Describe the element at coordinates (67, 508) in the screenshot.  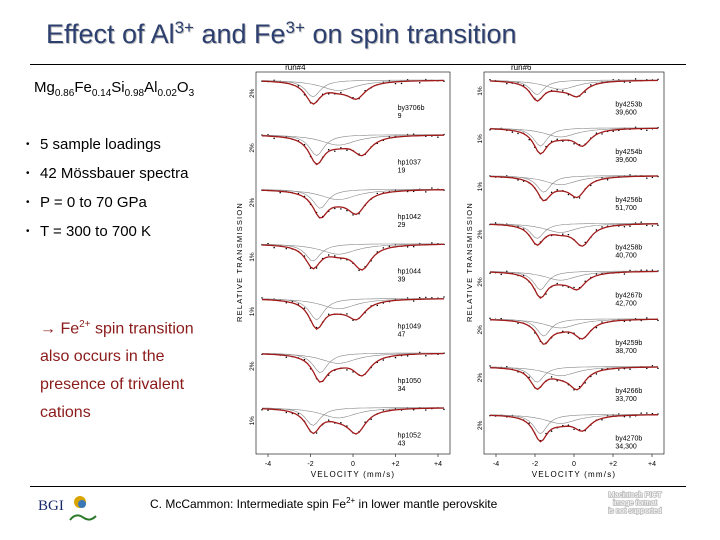
I see `bgi-logo: BGI` at that location.